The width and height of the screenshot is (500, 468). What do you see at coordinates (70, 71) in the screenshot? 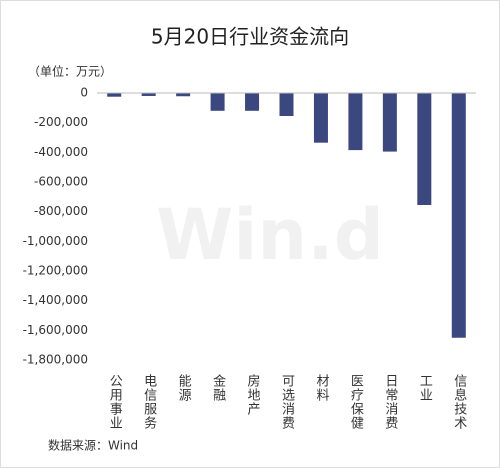
I see `unit-label: （单位：万元）` at bounding box center [70, 71].